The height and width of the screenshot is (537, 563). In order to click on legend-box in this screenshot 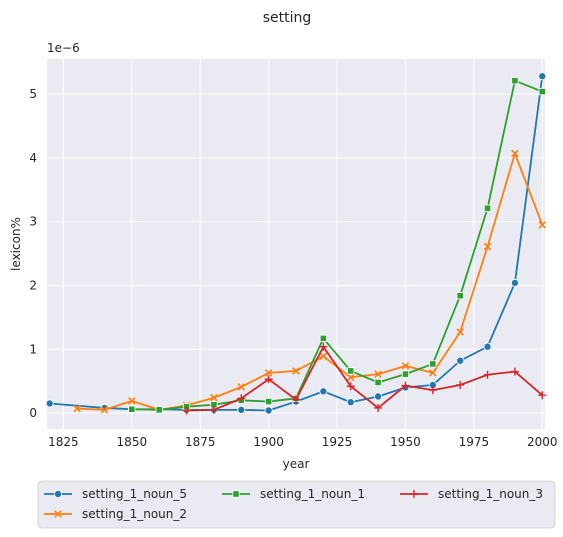, I will do `click(296, 504)`.